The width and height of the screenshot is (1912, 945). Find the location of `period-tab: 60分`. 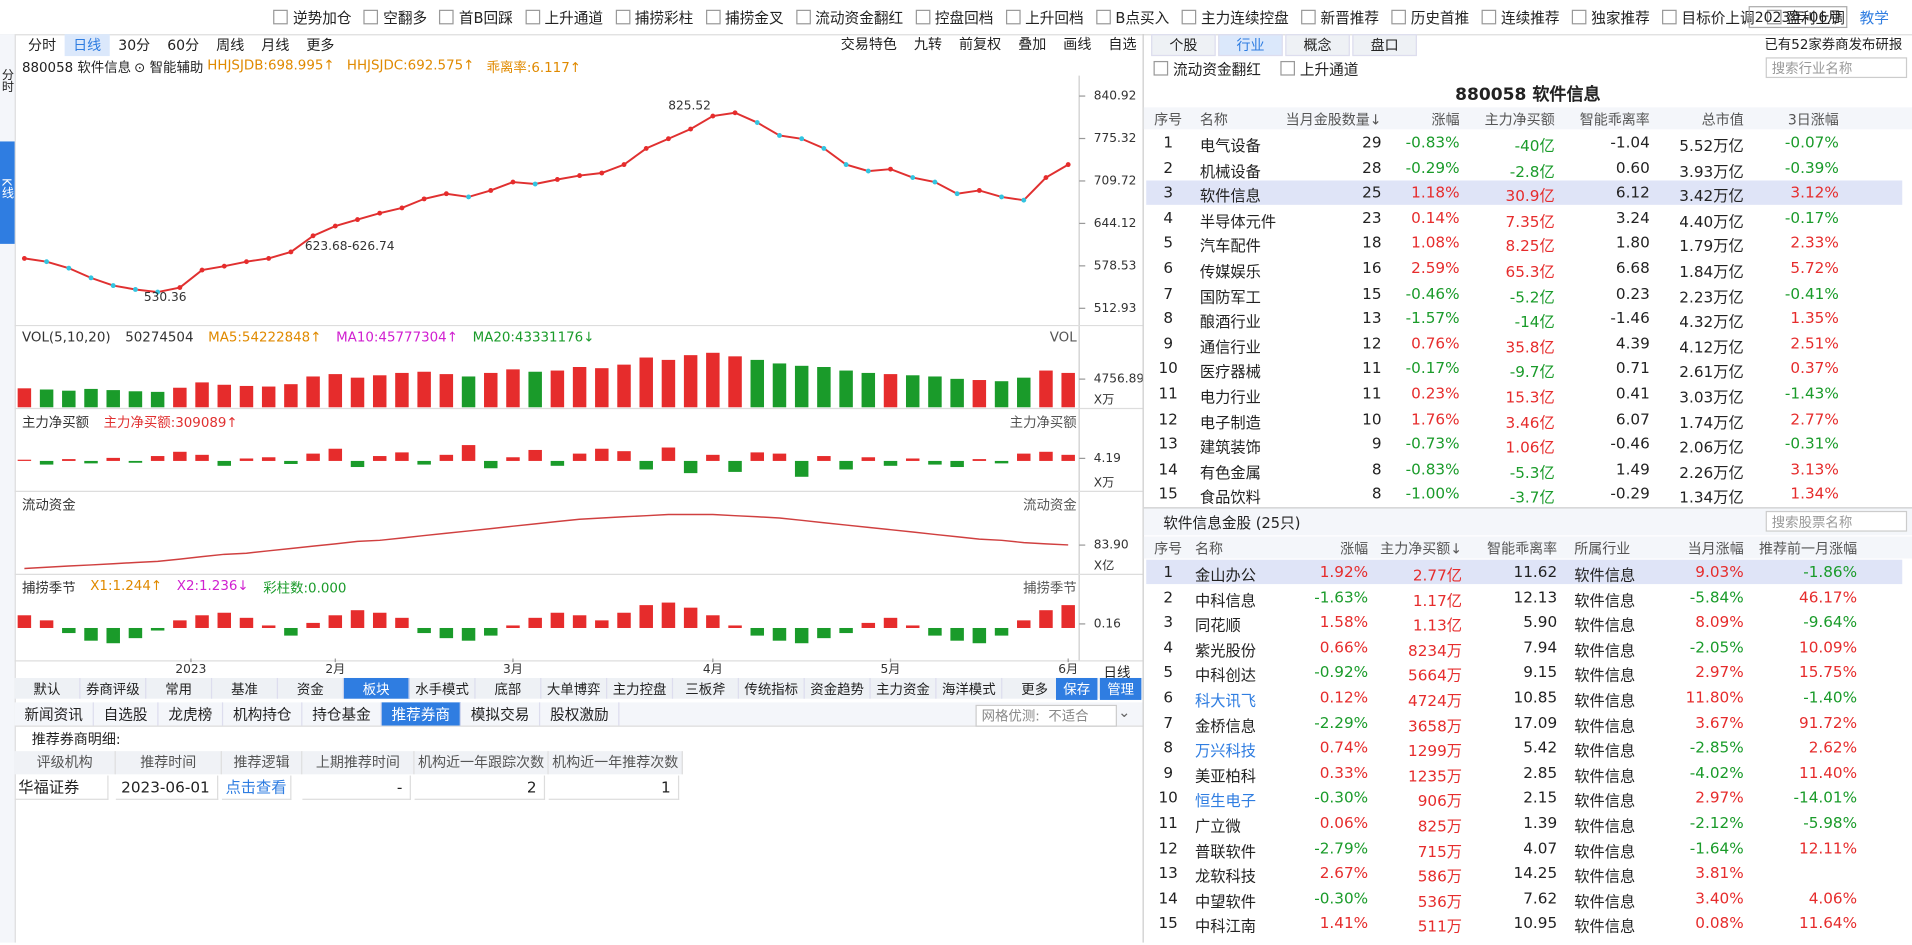

period-tab: 60分 is located at coordinates (183, 45).